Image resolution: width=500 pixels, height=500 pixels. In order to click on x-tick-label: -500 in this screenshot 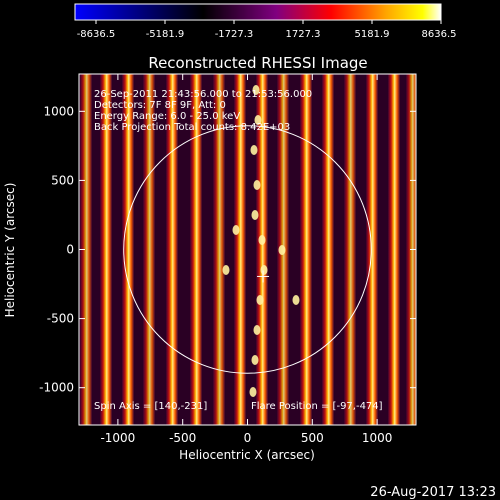, I will do `click(182, 438)`.